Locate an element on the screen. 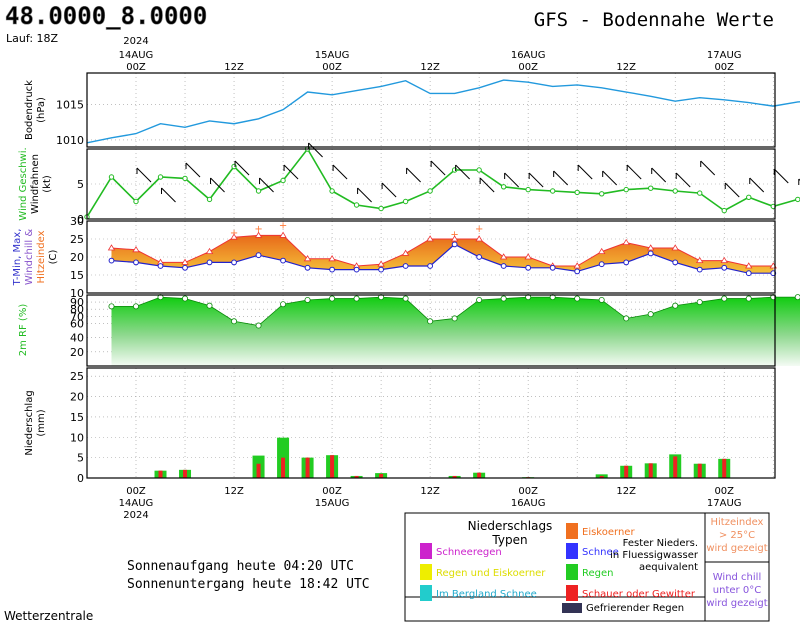 Image resolution: width=800 pixels, height=625 pixels. location-coords: 48.0000_8.0000 is located at coordinates (106, 16).